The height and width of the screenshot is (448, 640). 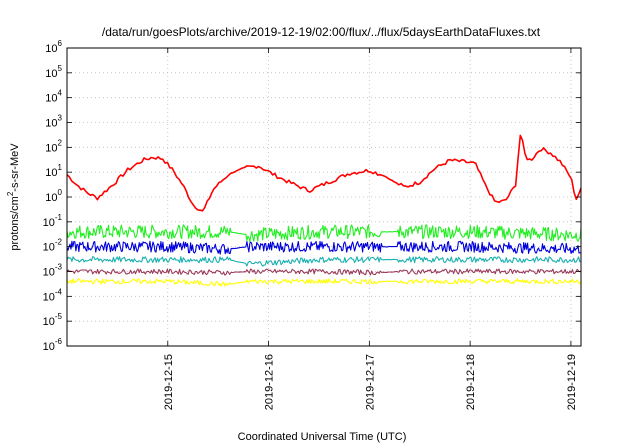 What do you see at coordinates (13, 197) in the screenshot?
I see `y-axis-label: protons/cm2-s-sr-MeV` at bounding box center [13, 197].